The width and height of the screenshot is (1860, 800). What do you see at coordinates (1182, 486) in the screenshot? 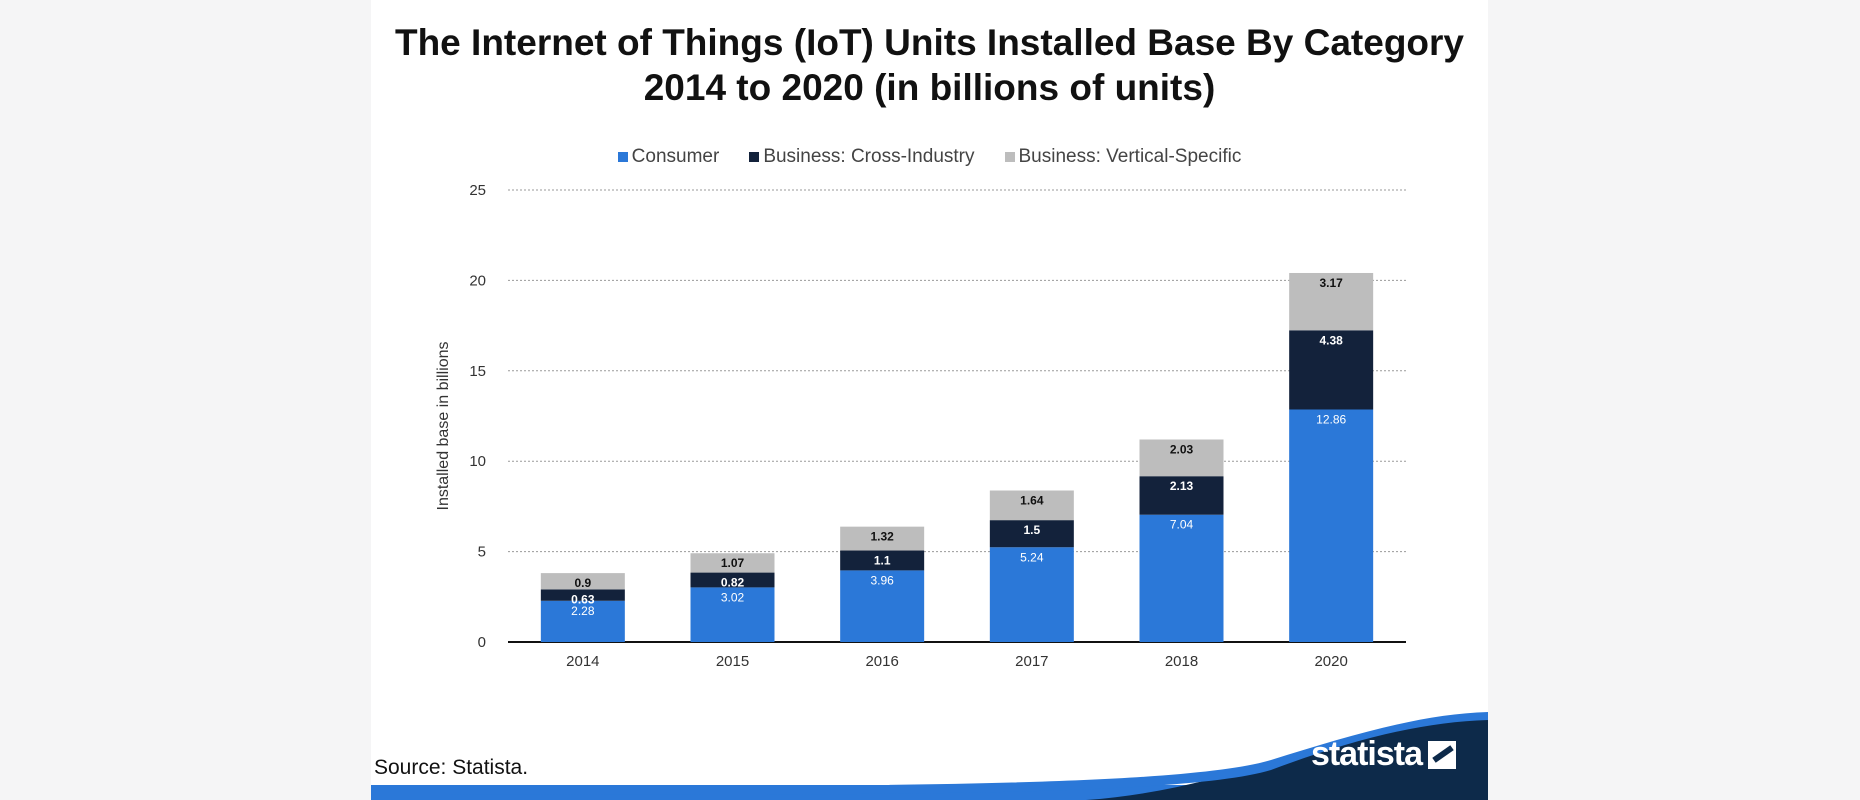
I see `data-label: 2.13` at bounding box center [1182, 486].